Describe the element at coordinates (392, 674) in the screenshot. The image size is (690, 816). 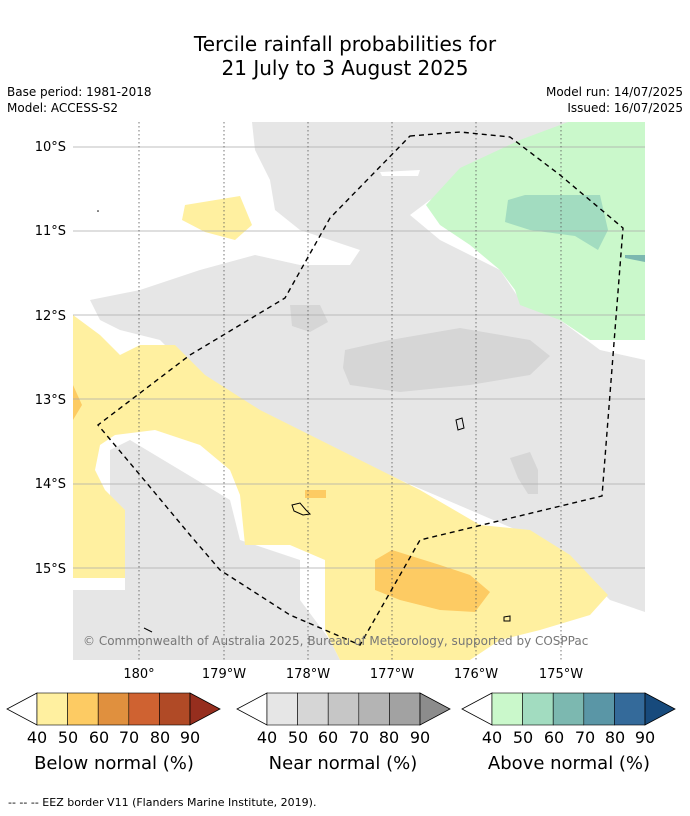
I see `lon-label: 177°W` at that location.